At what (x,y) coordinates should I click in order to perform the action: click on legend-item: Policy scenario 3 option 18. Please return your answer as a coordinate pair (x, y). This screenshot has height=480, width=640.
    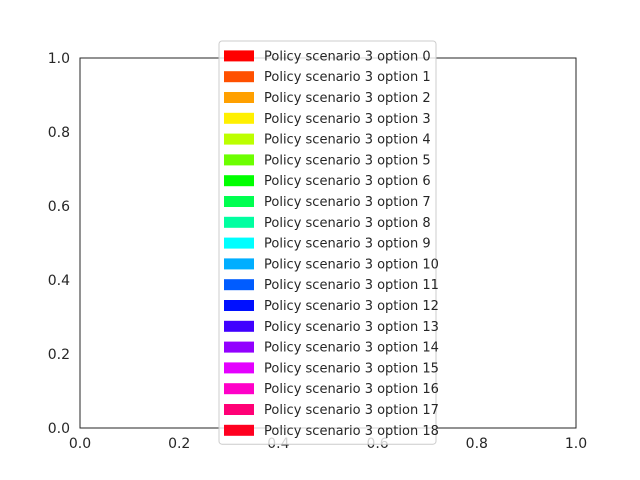
    Looking at the image, I should click on (331, 431).